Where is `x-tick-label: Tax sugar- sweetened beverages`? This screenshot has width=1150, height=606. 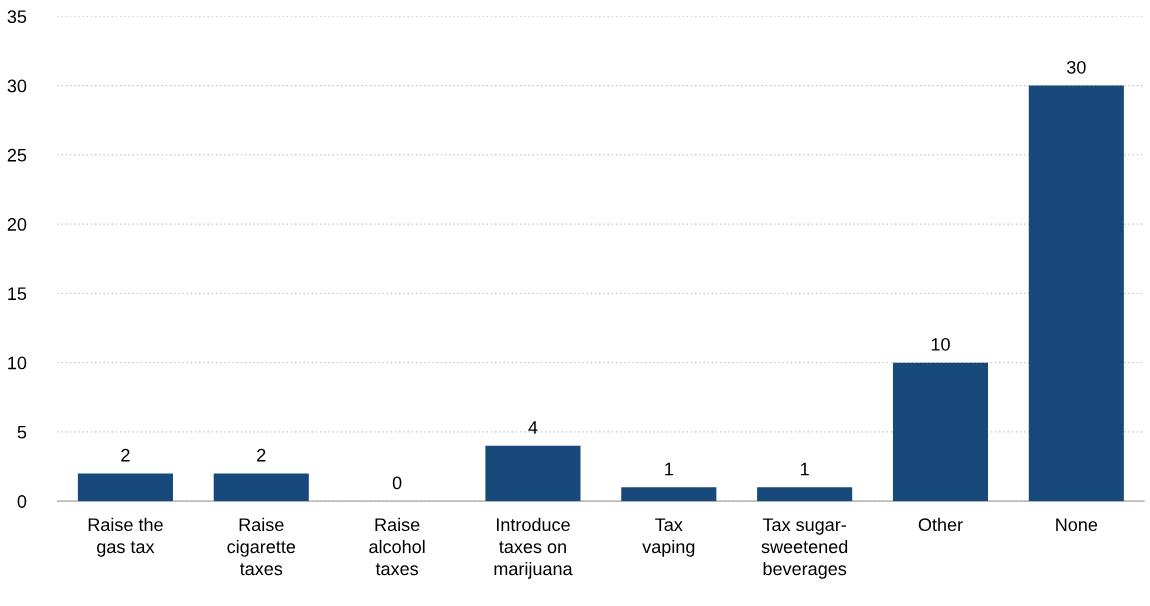 x-tick-label: Tax sugar- sweetened beverages is located at coordinates (804, 548).